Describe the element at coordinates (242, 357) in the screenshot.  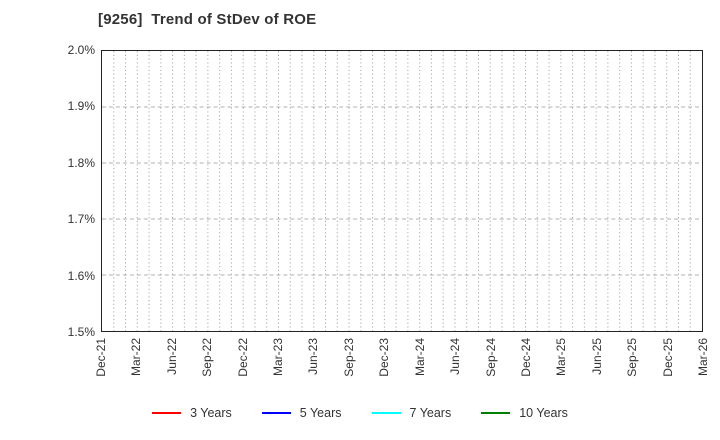
I see `x-tick-label: Dec-22` at that location.